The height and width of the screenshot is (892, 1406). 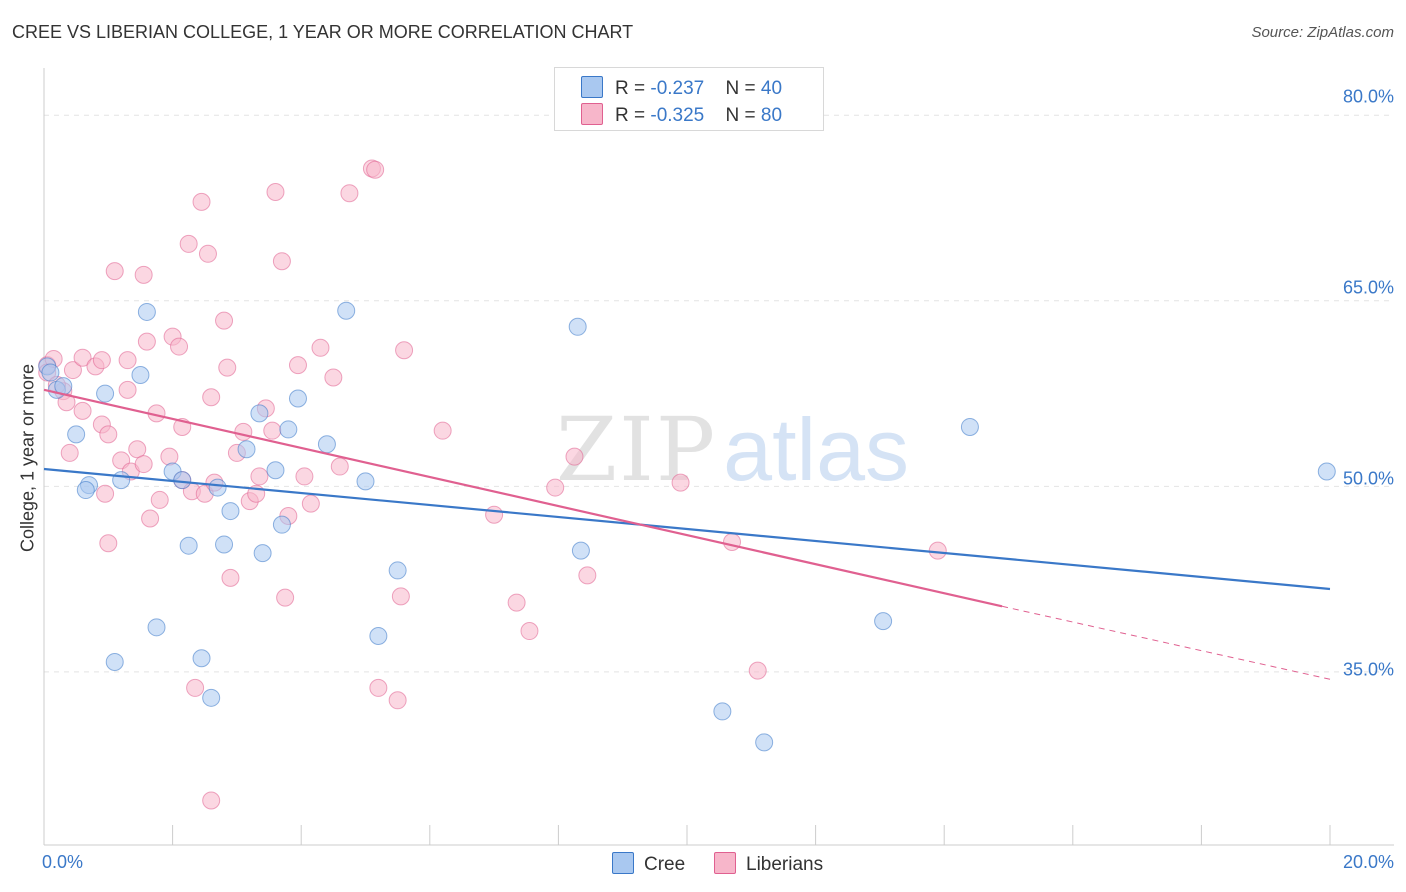 I want to click on source-credit: Source: ZipAtlas.com, so click(x=1322, y=32).